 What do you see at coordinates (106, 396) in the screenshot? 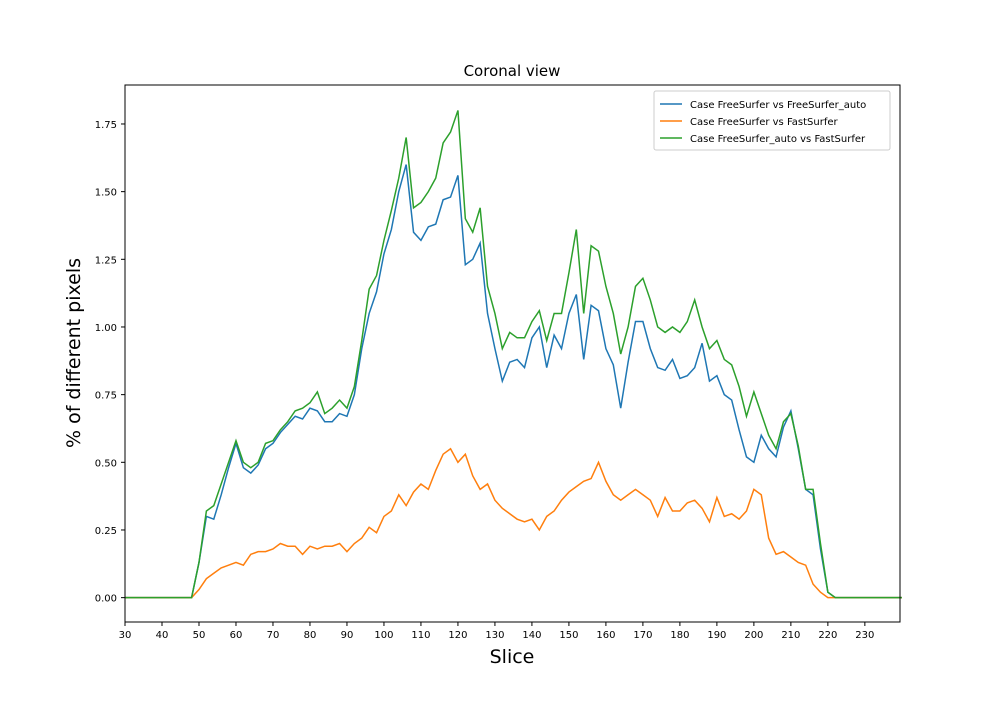
I see `y-tick-label: 0.75` at bounding box center [106, 396].